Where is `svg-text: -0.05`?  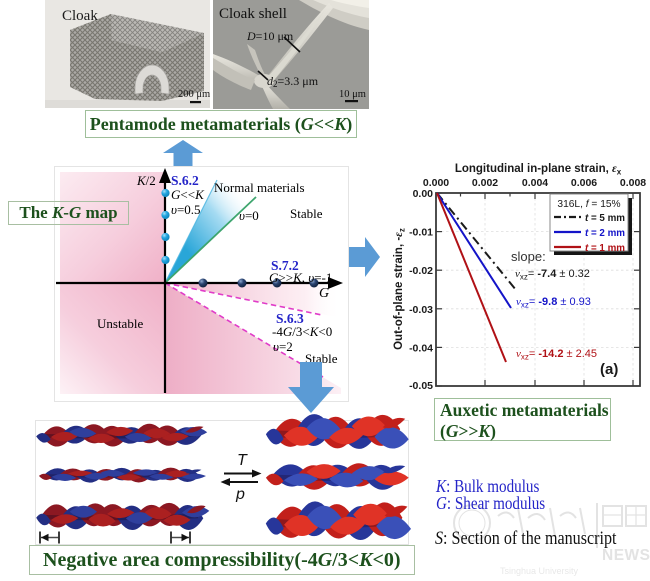 svg-text: -0.05 is located at coordinates (421, 386).